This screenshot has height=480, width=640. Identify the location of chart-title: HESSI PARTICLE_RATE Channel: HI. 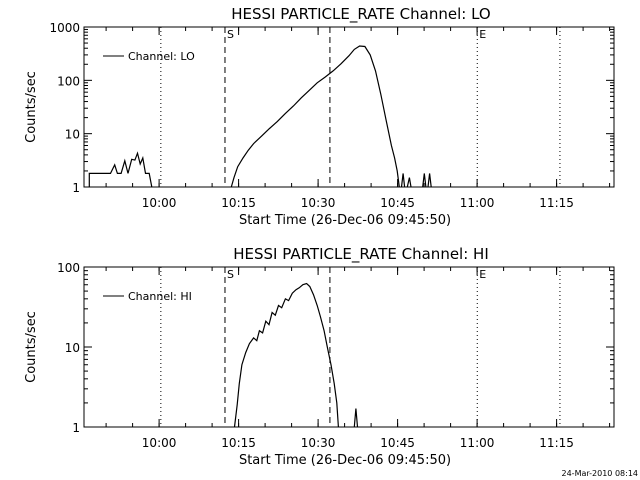
(361, 254).